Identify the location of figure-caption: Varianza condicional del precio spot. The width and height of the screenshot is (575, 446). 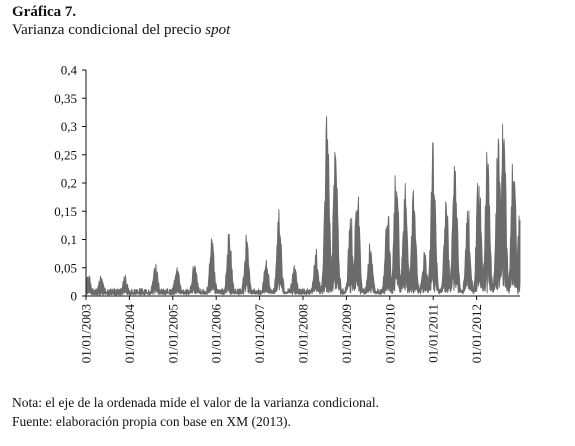
(121, 30).